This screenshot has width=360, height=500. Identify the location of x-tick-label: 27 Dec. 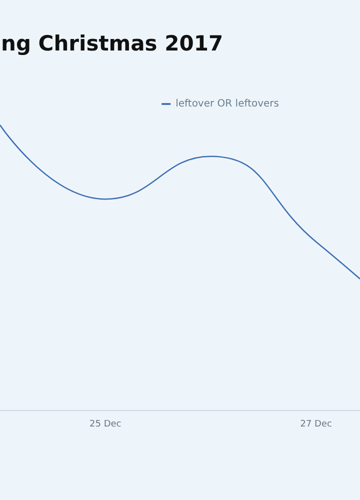
(316, 425).